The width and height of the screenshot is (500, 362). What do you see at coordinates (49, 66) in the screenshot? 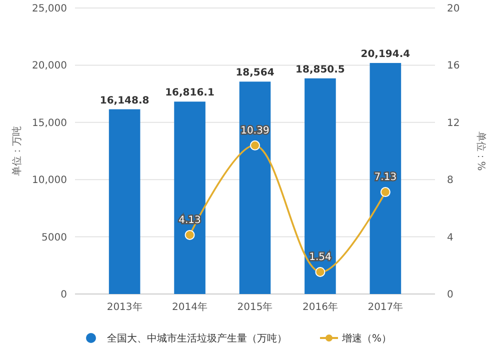
I see `y-tick-label: 20,000` at bounding box center [49, 66].